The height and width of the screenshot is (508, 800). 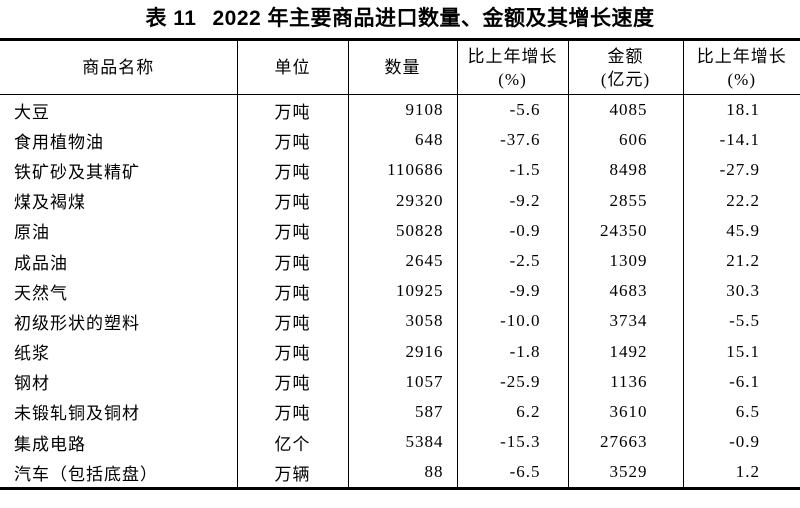 I want to click on cell-quantity: 88, so click(x=403, y=473).